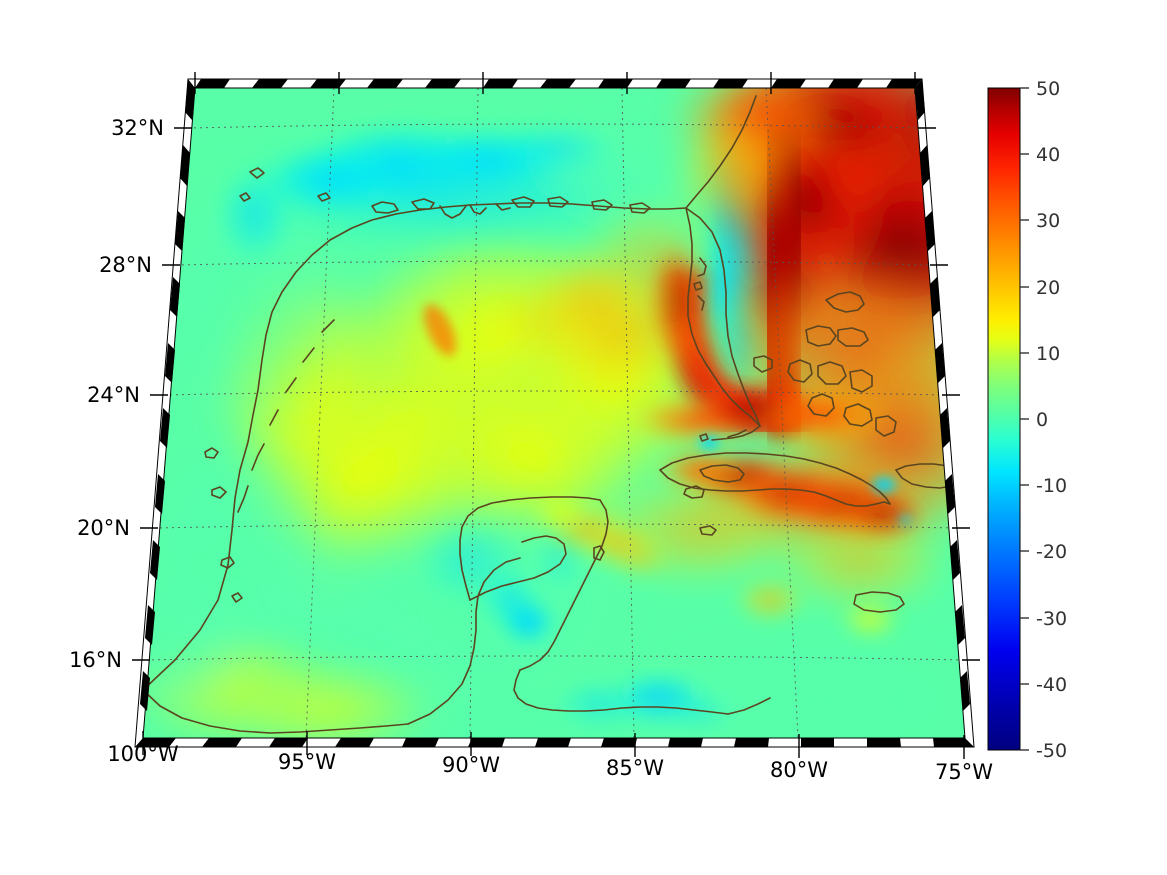  I want to click on colorbar-tick-label-m40: -40, so click(1052, 685).